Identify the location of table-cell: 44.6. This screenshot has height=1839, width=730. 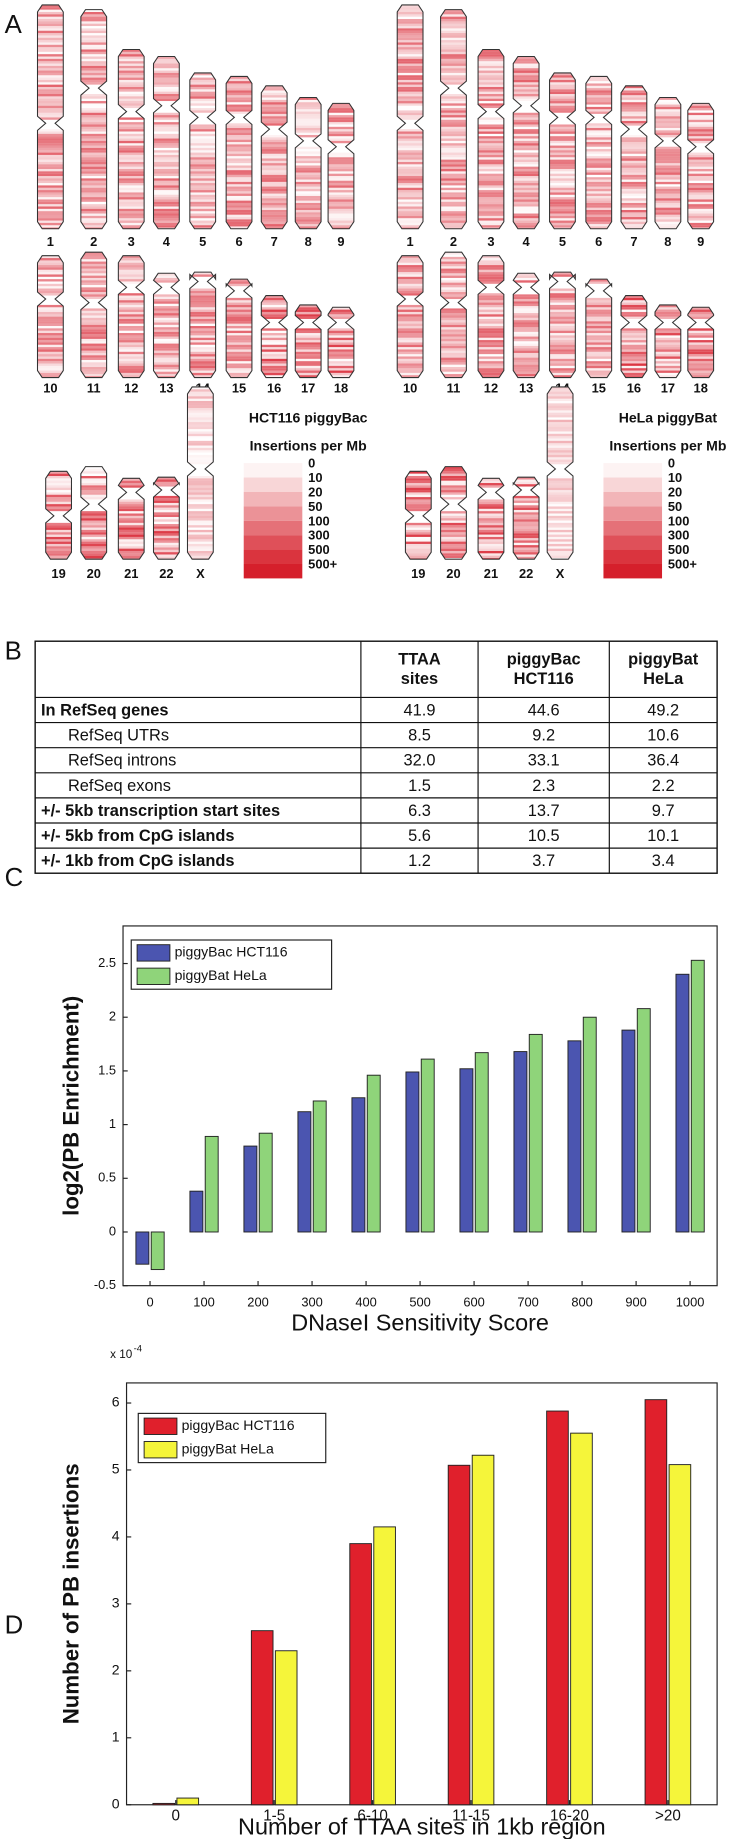
(544, 711).